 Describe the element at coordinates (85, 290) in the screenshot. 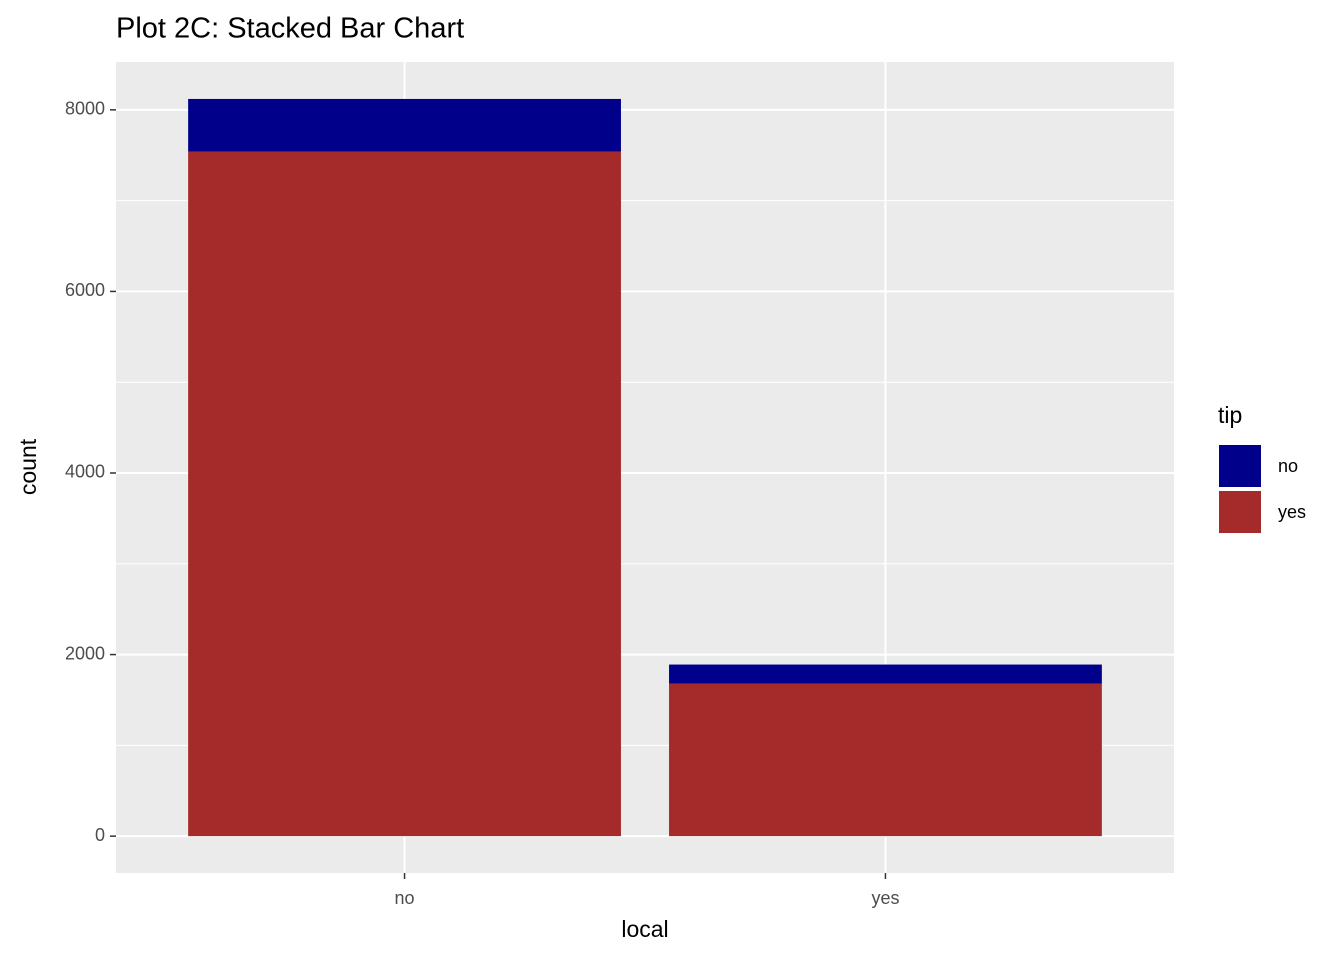

I see `y-tick-label: 6000` at that location.